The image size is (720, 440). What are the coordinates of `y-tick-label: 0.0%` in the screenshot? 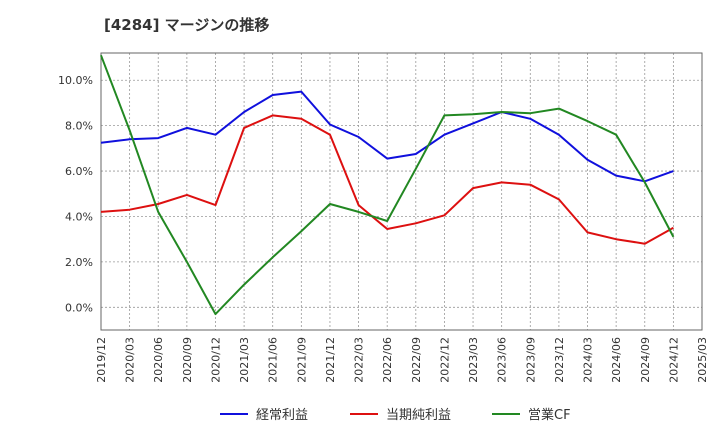 It's located at (79, 307).